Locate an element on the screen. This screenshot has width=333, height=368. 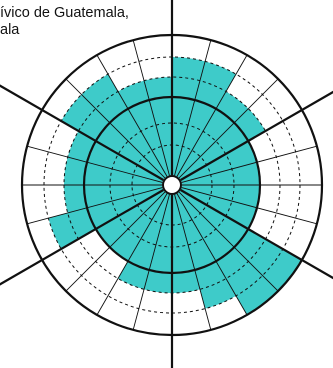
title-line-2: ala is located at coordinates (10, 30).